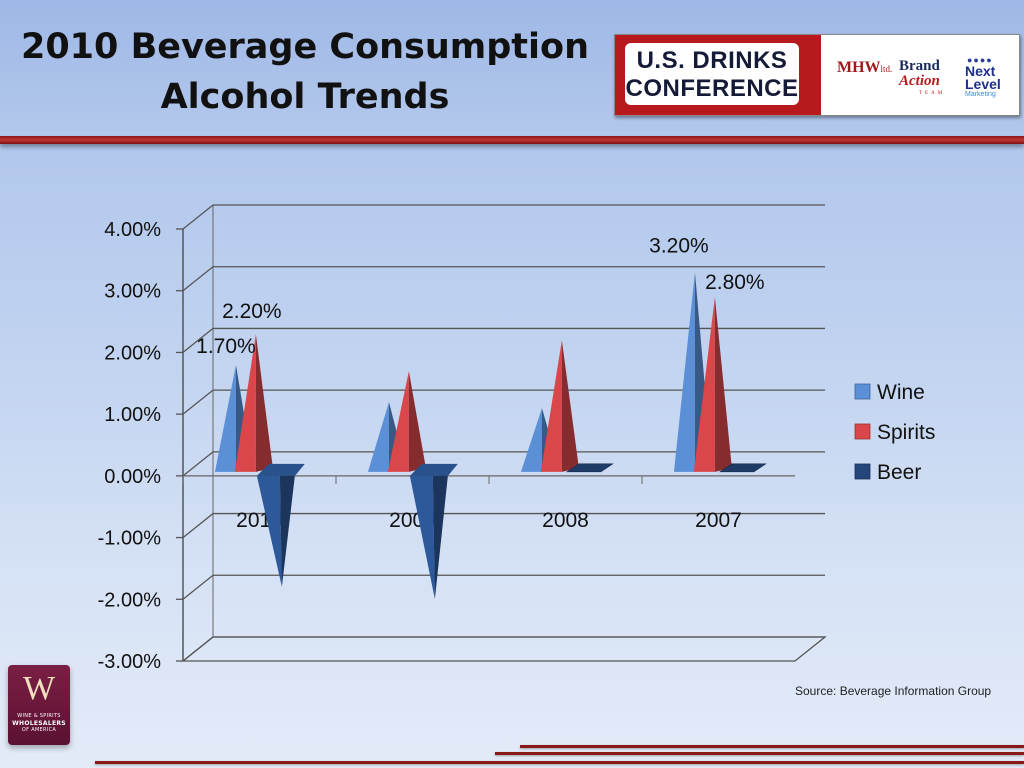 This screenshot has width=1024, height=768. I want to click on ytick-label-4: 0.00%, so click(132, 477).